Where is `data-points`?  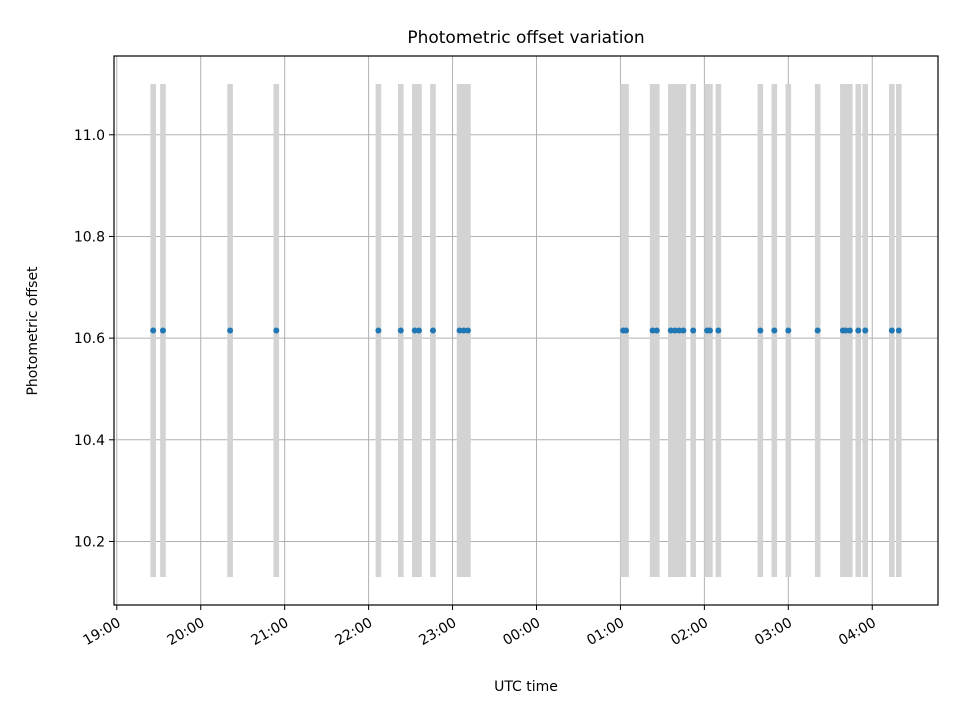 data-points is located at coordinates (526, 330).